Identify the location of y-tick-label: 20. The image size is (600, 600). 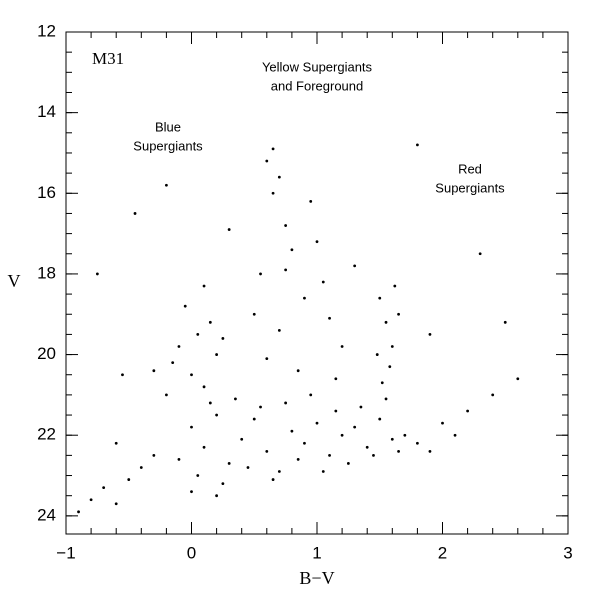
(46, 353).